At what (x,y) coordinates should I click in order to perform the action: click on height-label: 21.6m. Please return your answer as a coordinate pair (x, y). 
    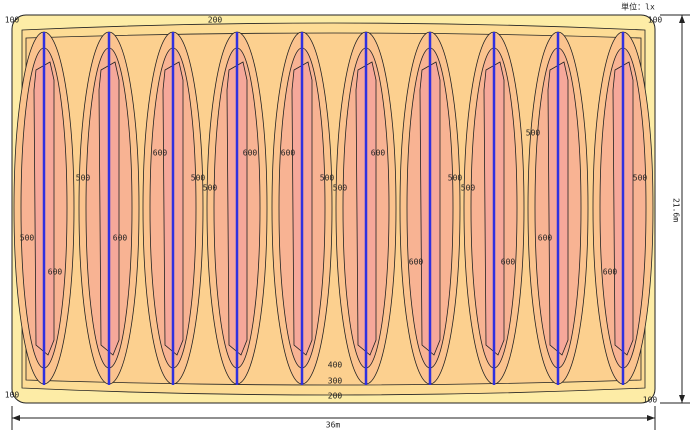
    Looking at the image, I should click on (676, 210).